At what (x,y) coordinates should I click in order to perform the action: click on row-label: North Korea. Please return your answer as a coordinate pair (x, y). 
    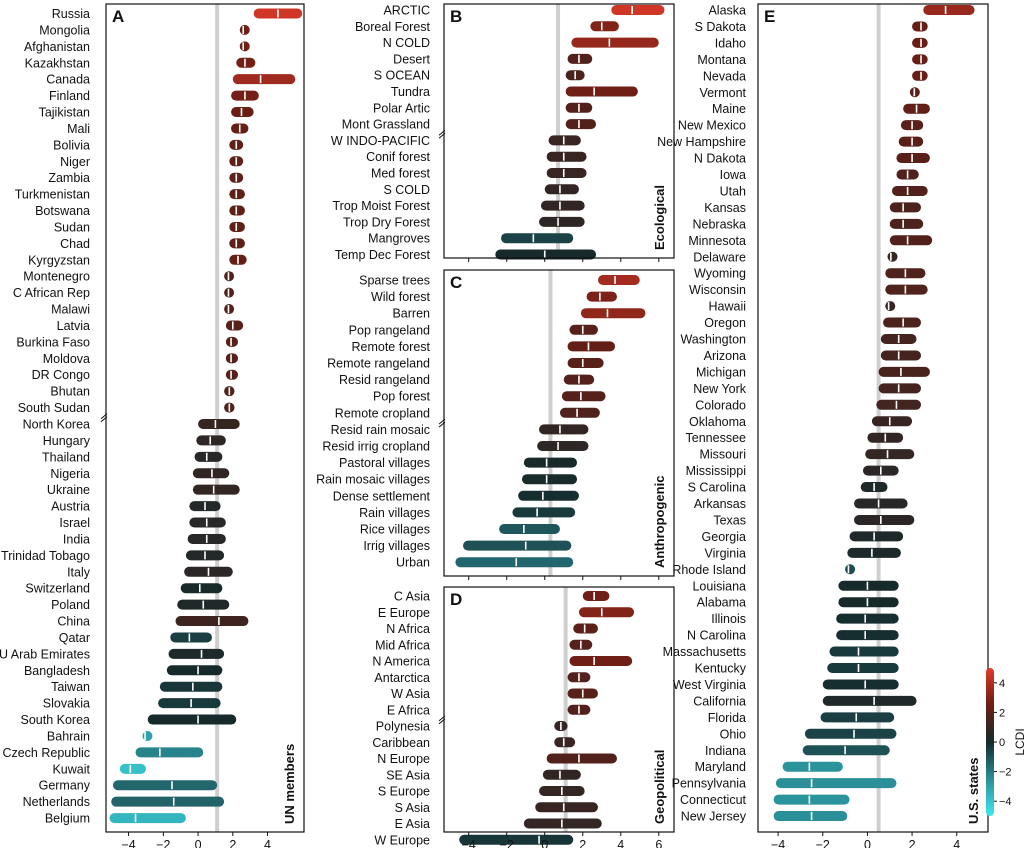
    Looking at the image, I should click on (56, 425).